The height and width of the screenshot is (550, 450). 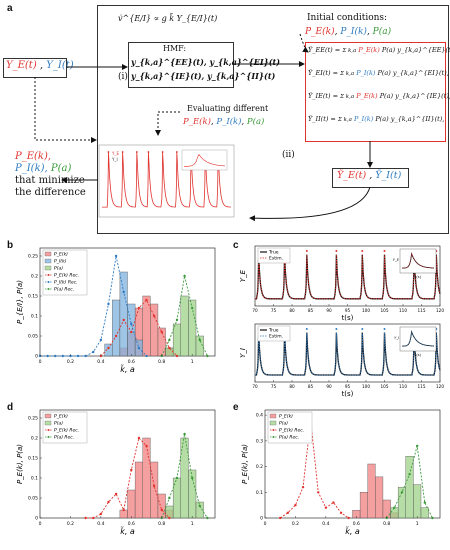 What do you see at coordinates (375, 92) in the screenshot?
I see `equations-box` at bounding box center [375, 92].